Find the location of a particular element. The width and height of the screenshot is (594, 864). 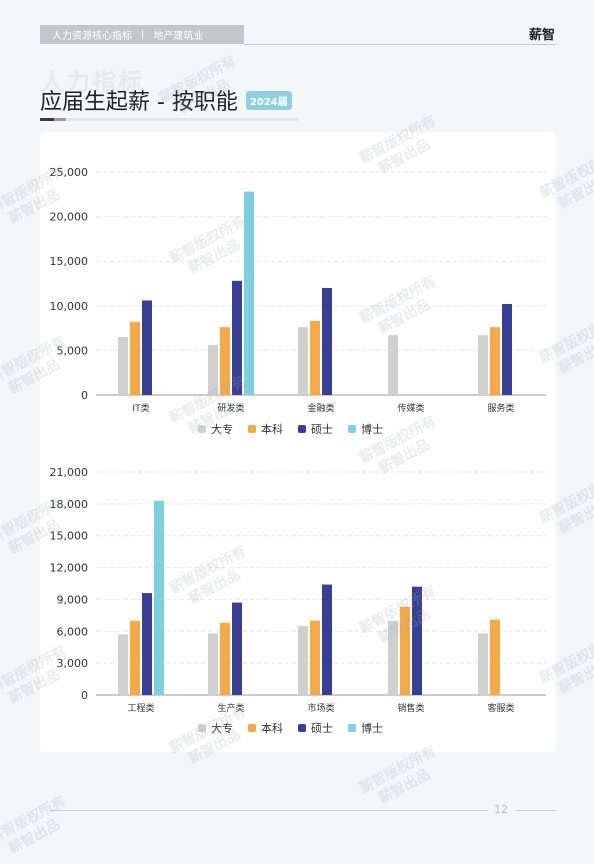

watermark-line1: 薪智版权所有 is located at coordinates (34, 820).